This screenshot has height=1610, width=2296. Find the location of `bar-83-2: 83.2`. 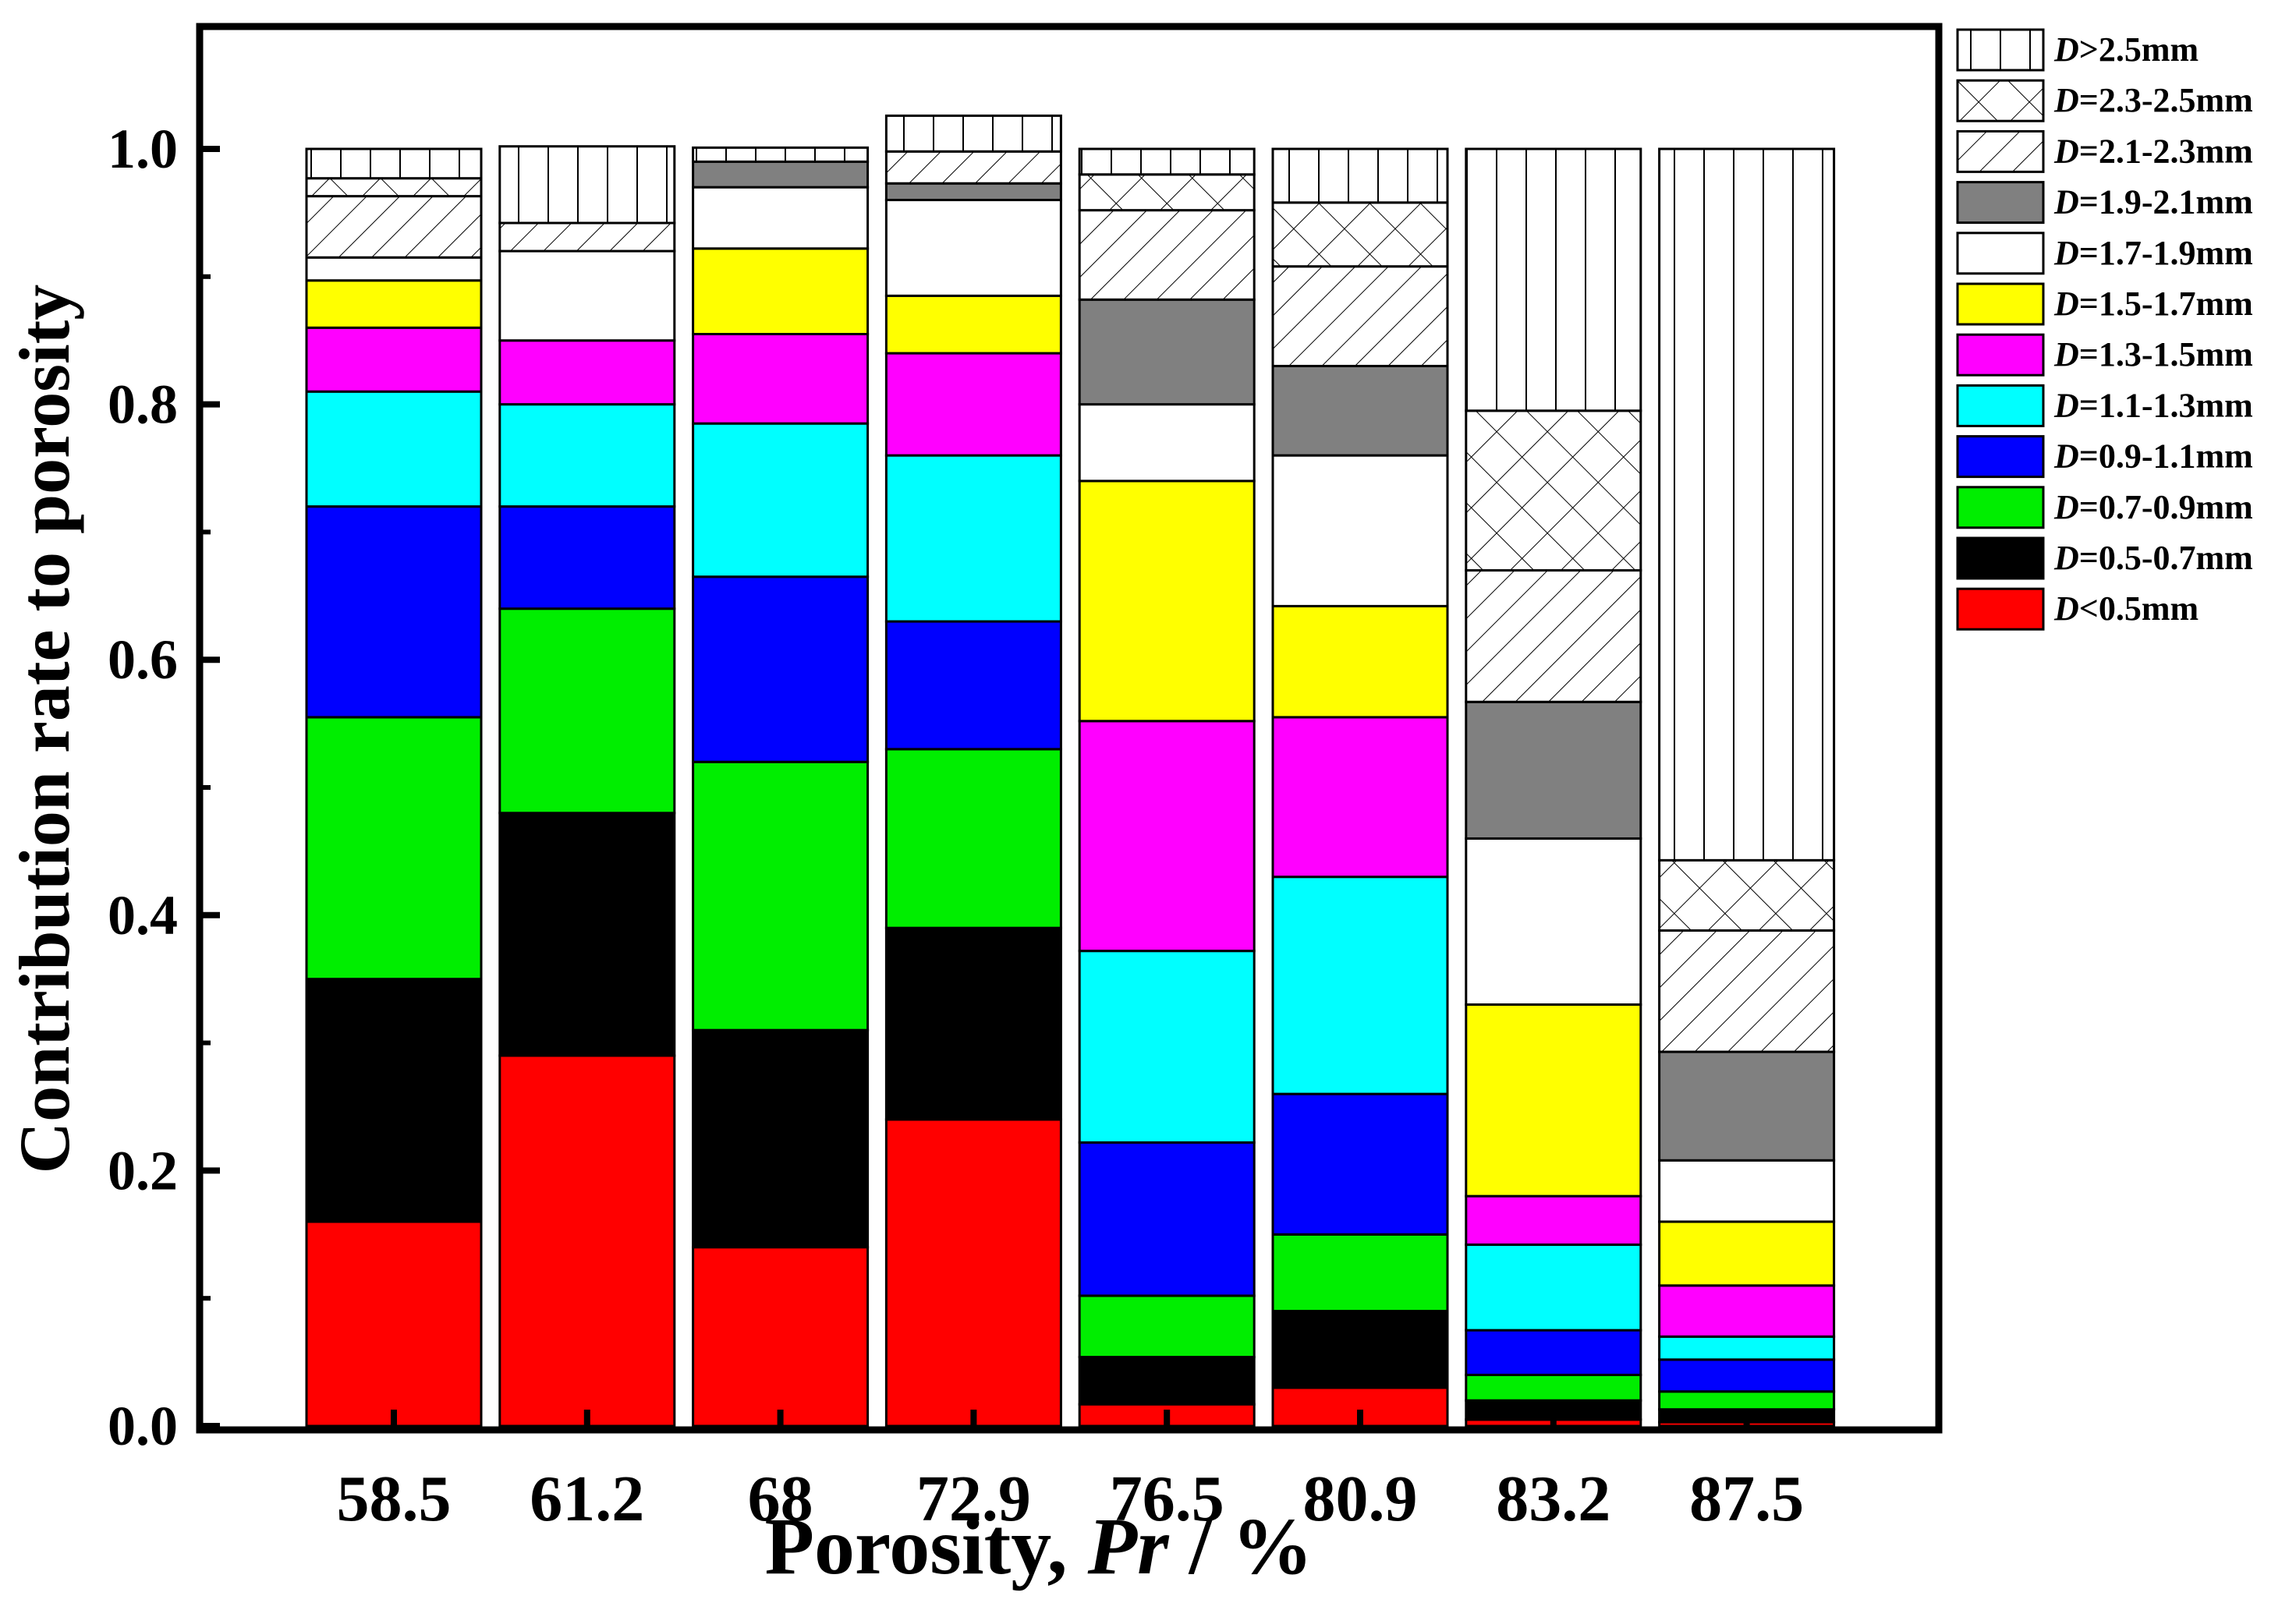

bar-83-2: 83.2 is located at coordinates (1553, 841).